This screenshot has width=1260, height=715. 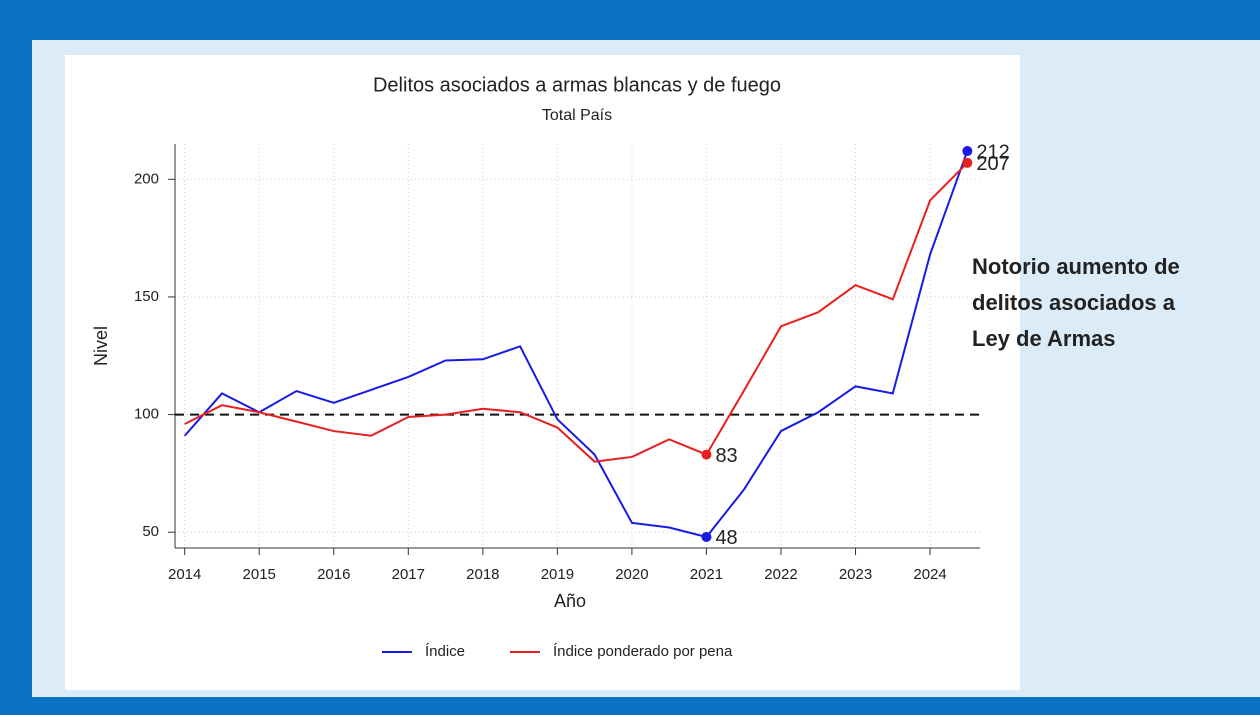 What do you see at coordinates (570, 601) in the screenshot?
I see `x-axis-label: Año` at bounding box center [570, 601].